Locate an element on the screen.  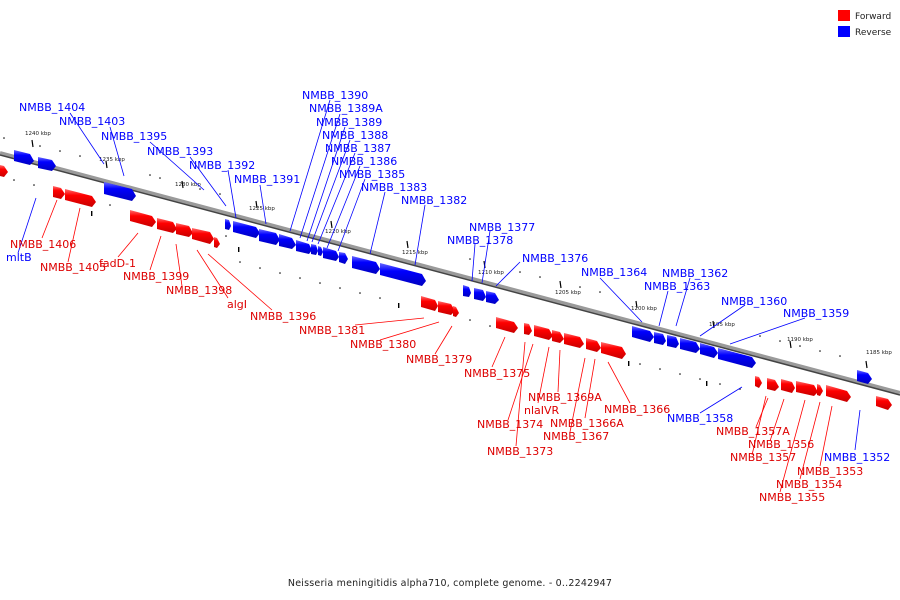
gene-label: NMBB_1406 is located at coordinates (43, 244).